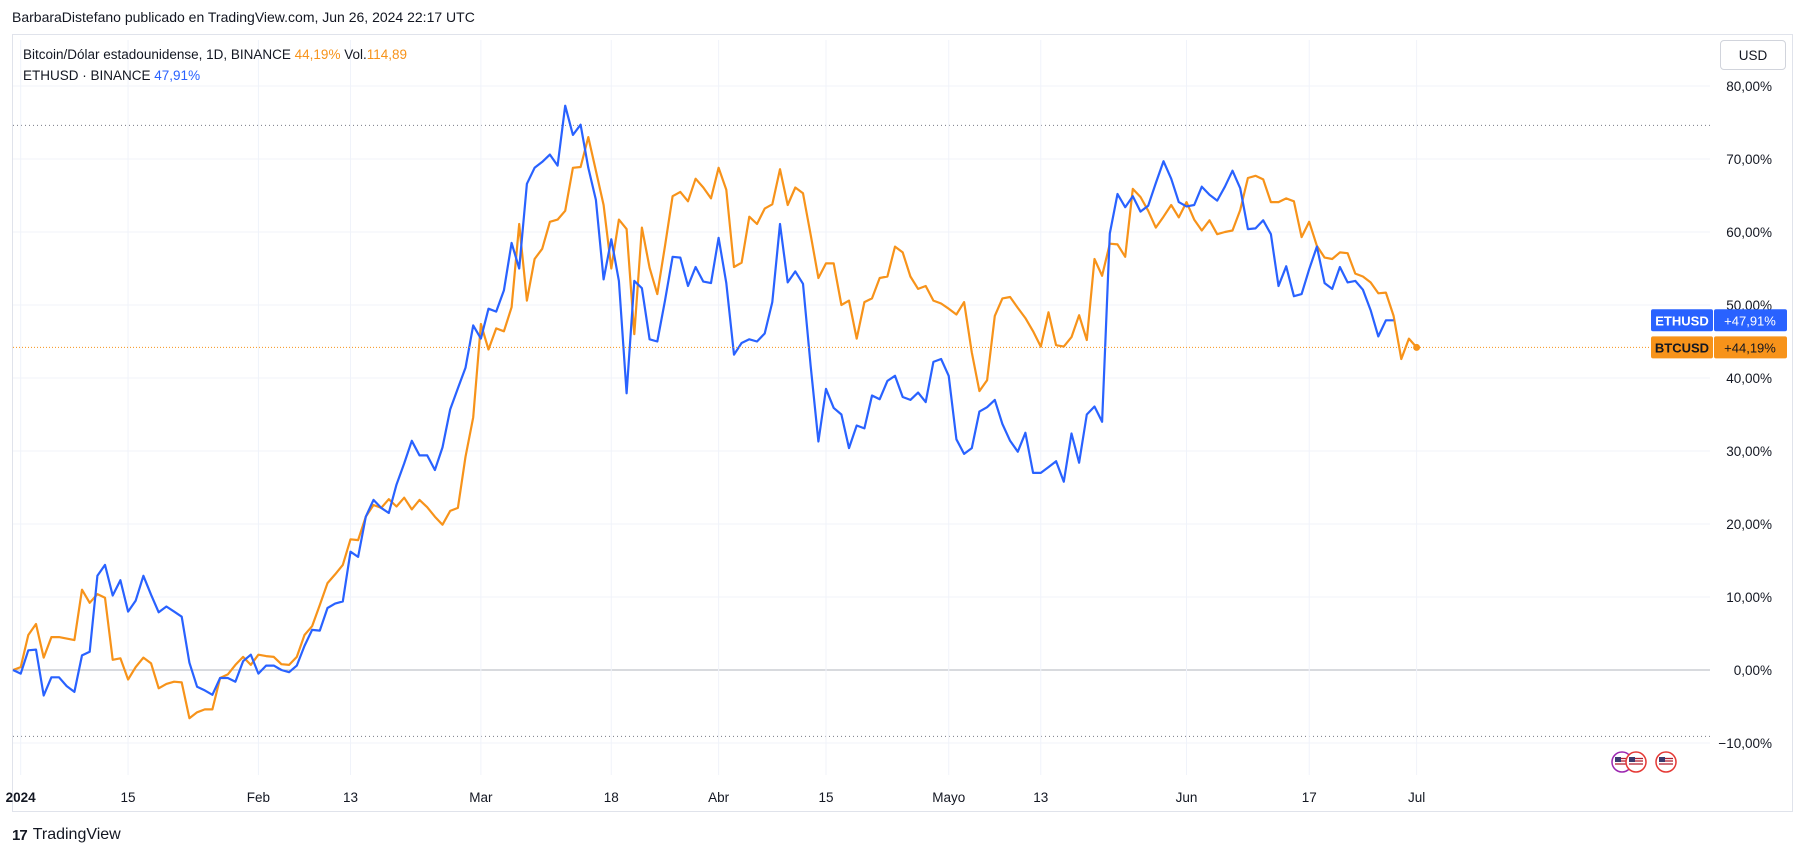 The height and width of the screenshot is (858, 1804). I want to click on badge-value: +47,91%, so click(1750, 320).